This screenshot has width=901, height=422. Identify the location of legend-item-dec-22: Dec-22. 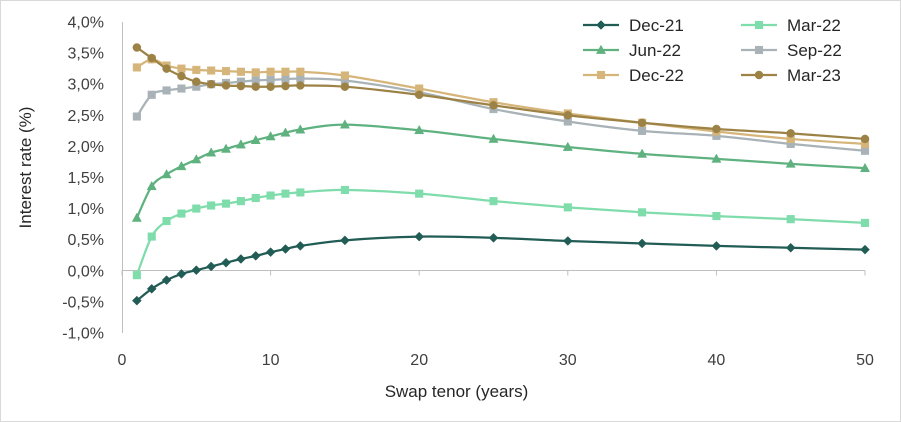
(633, 75).